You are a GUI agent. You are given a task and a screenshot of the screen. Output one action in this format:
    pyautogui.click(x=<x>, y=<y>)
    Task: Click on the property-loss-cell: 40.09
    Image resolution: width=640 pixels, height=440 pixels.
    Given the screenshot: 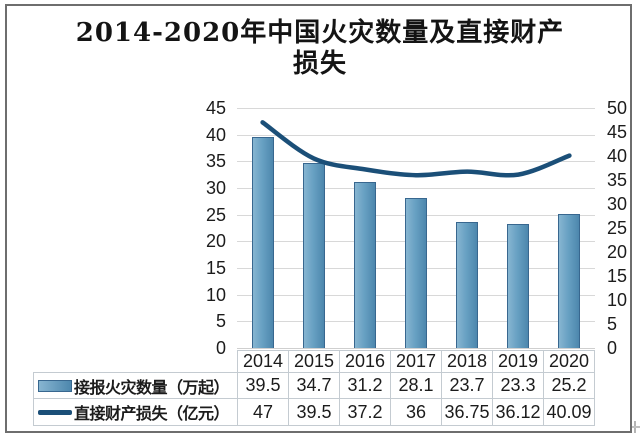 What is the action you would take?
    pyautogui.click(x=569, y=412)
    